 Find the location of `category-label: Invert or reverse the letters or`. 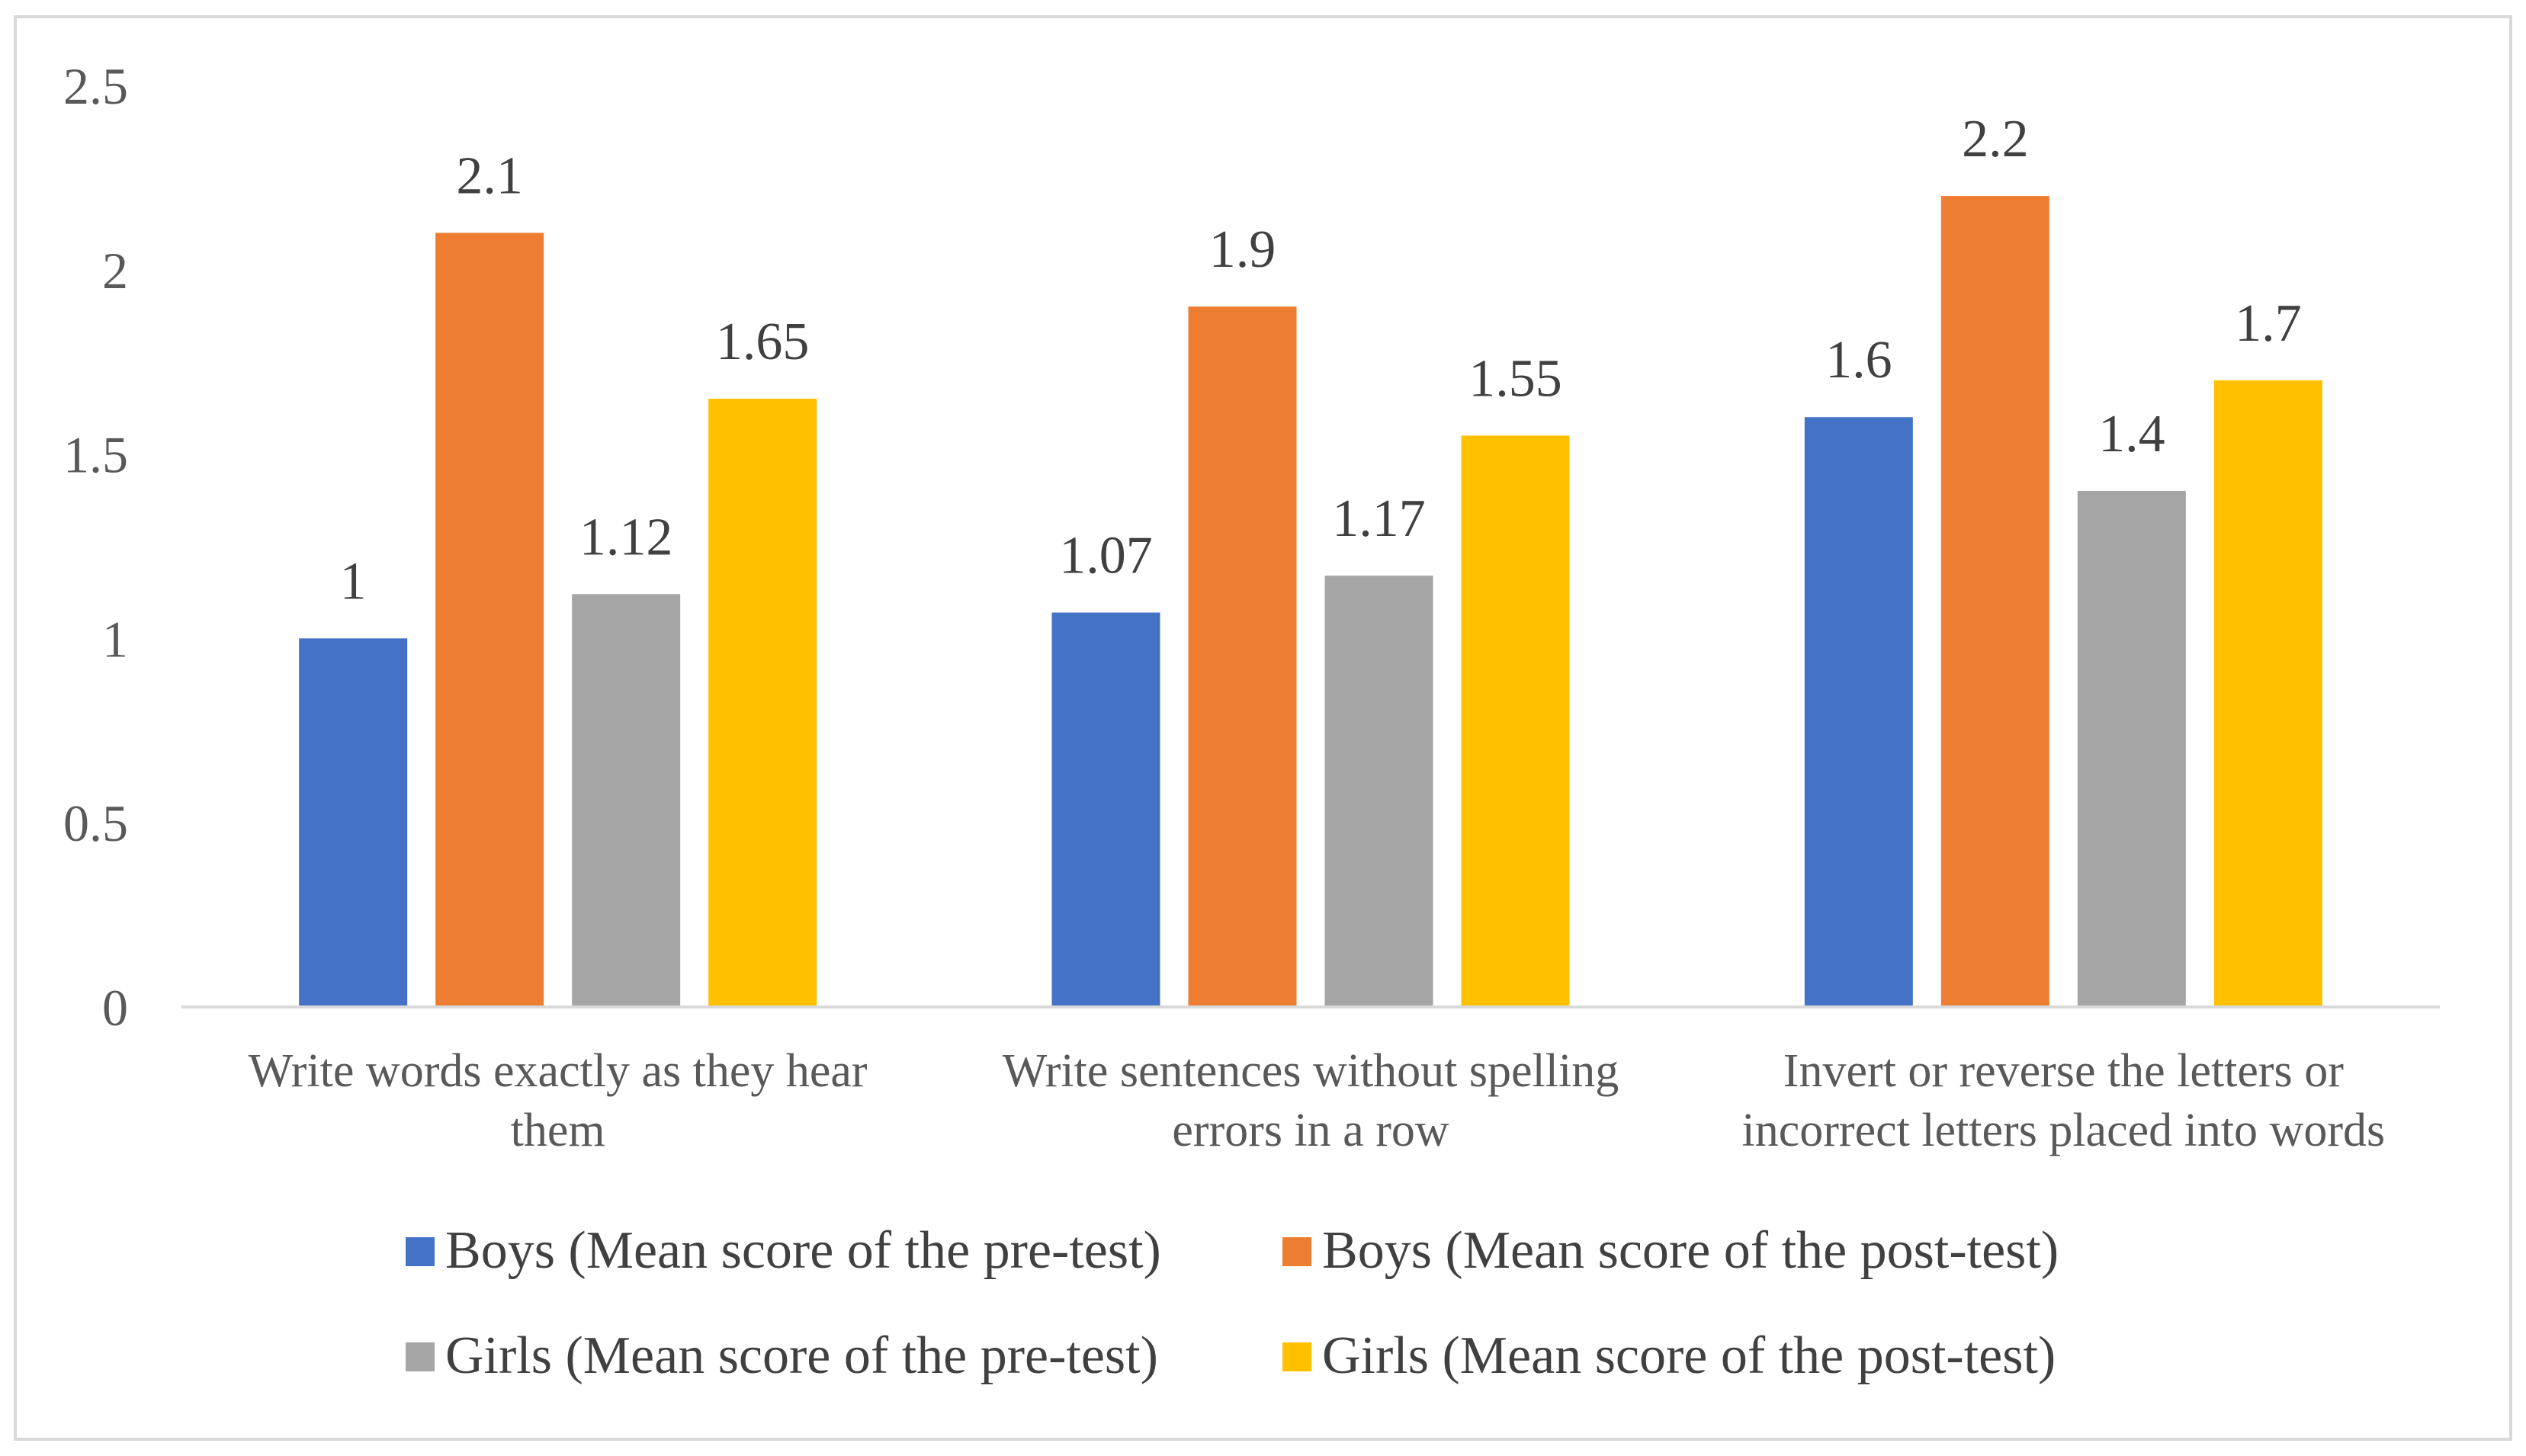

category-label: Invert or reverse the letters or is located at coordinates (2063, 1071).